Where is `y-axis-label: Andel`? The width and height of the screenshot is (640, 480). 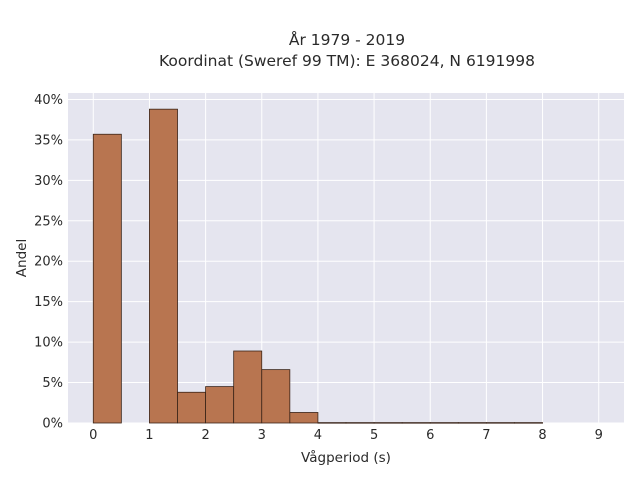 y-axis-label: Andel is located at coordinates (22, 258).